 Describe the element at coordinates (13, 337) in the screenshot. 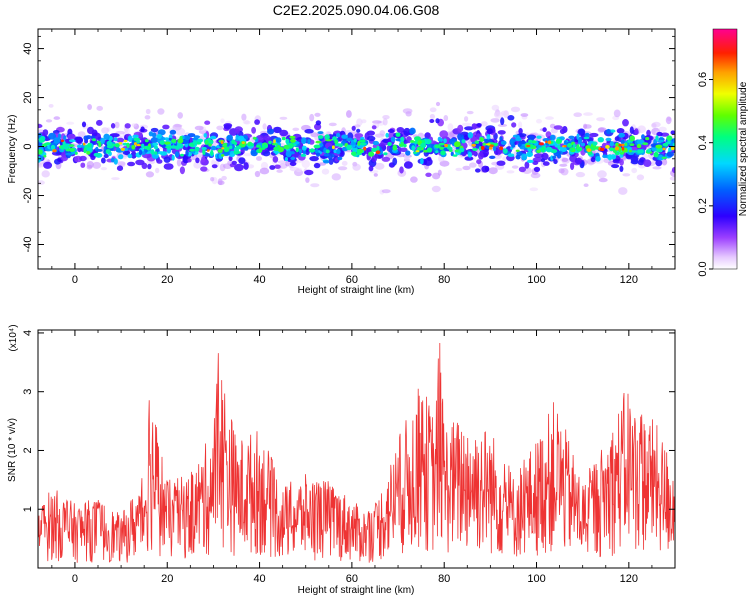

I see `snr-multiplier: (x10⁴)` at that location.